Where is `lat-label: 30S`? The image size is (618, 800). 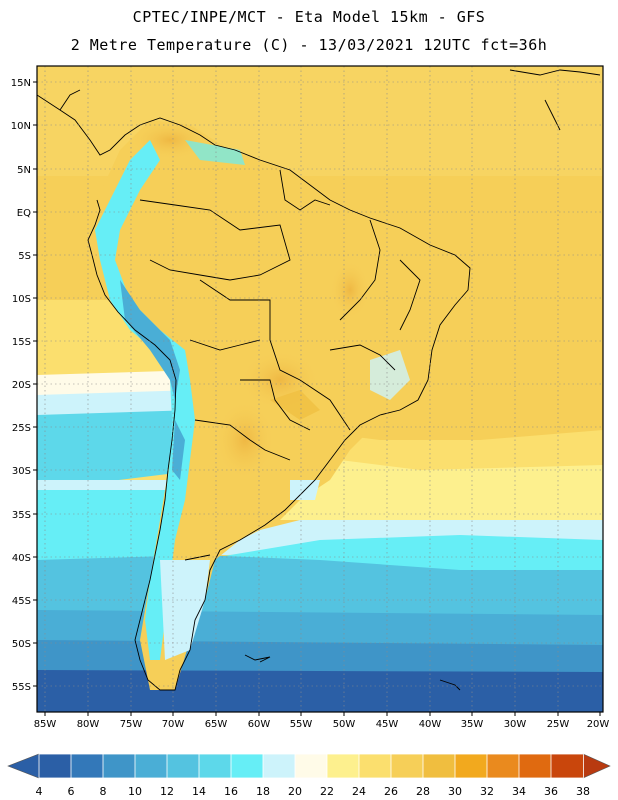
lat-label: 30S is located at coordinates (21, 471).